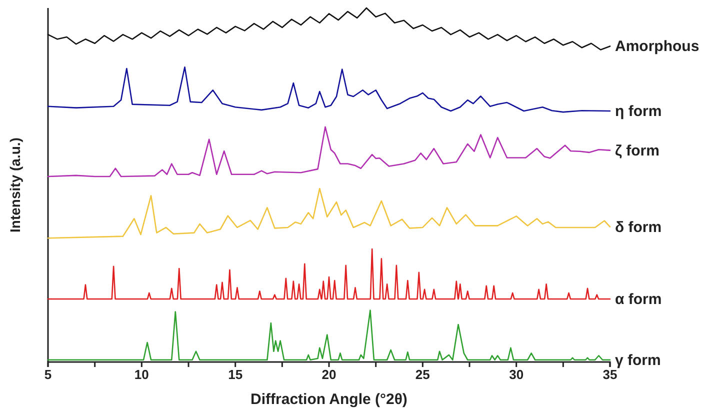 This screenshot has width=725, height=411. I want to click on series-label: γ form, so click(638, 360).